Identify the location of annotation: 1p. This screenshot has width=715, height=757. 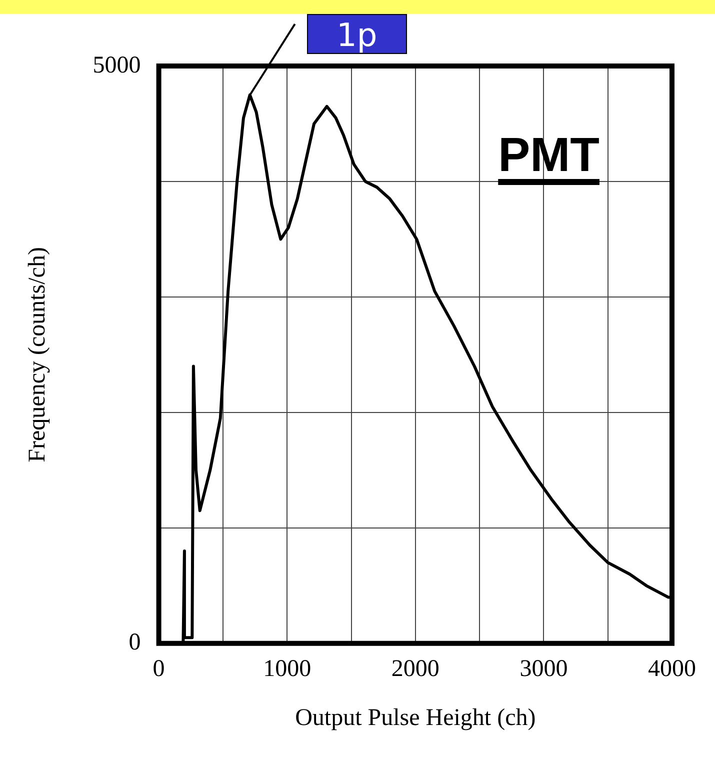
(356, 34).